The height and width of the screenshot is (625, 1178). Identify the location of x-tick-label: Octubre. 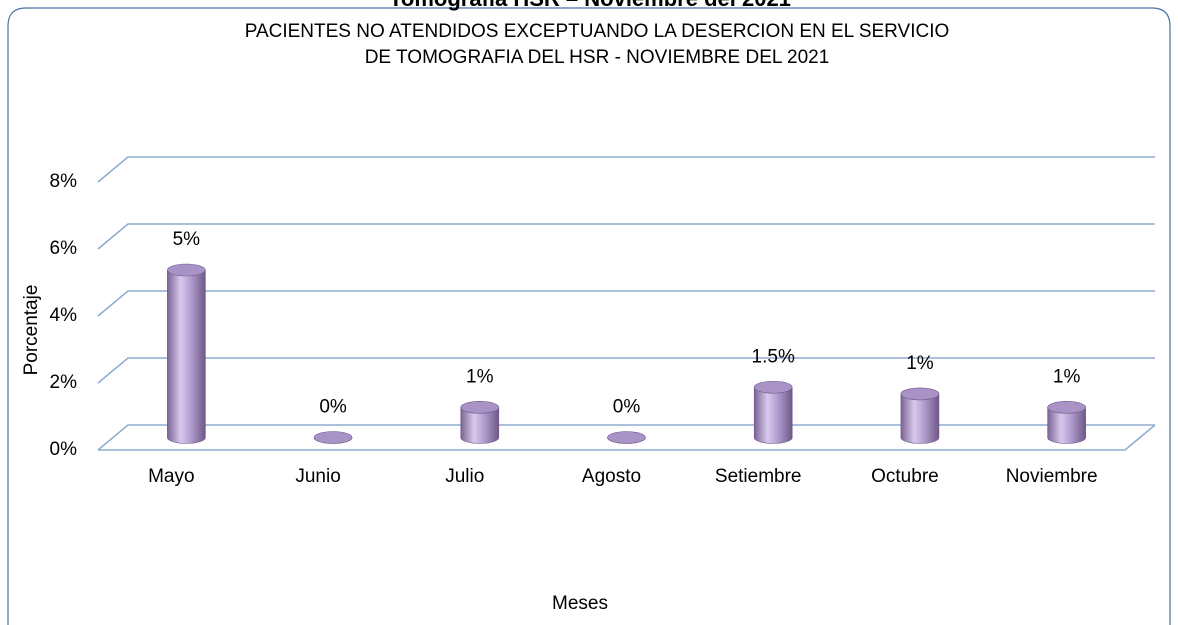
(905, 476).